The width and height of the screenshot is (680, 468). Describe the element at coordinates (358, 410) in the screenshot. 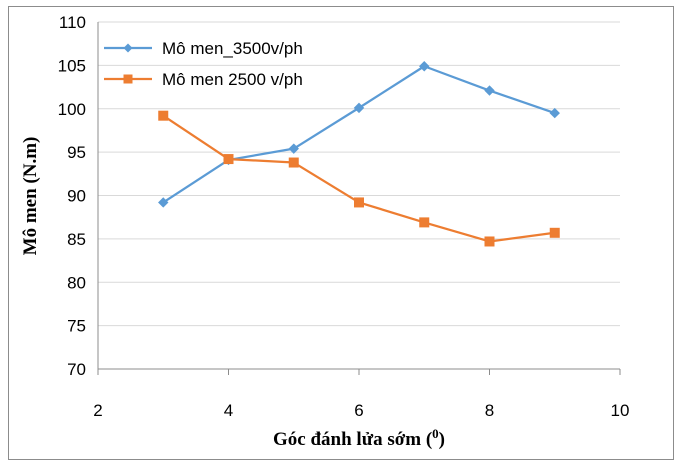

I see `x-tick-label: 6` at that location.